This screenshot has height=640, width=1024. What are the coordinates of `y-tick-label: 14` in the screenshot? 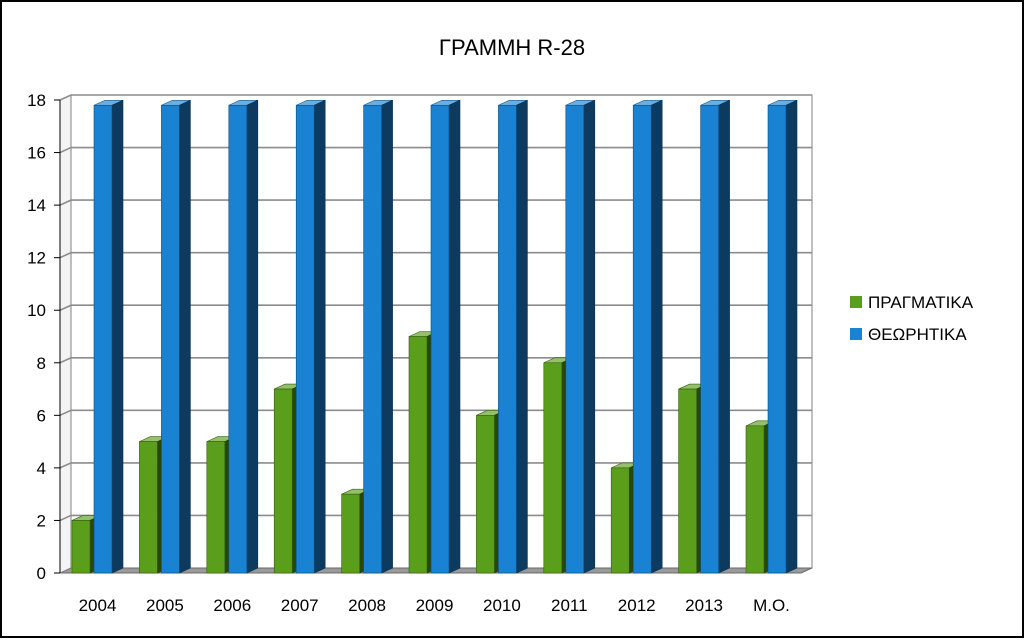 It's located at (36, 205).